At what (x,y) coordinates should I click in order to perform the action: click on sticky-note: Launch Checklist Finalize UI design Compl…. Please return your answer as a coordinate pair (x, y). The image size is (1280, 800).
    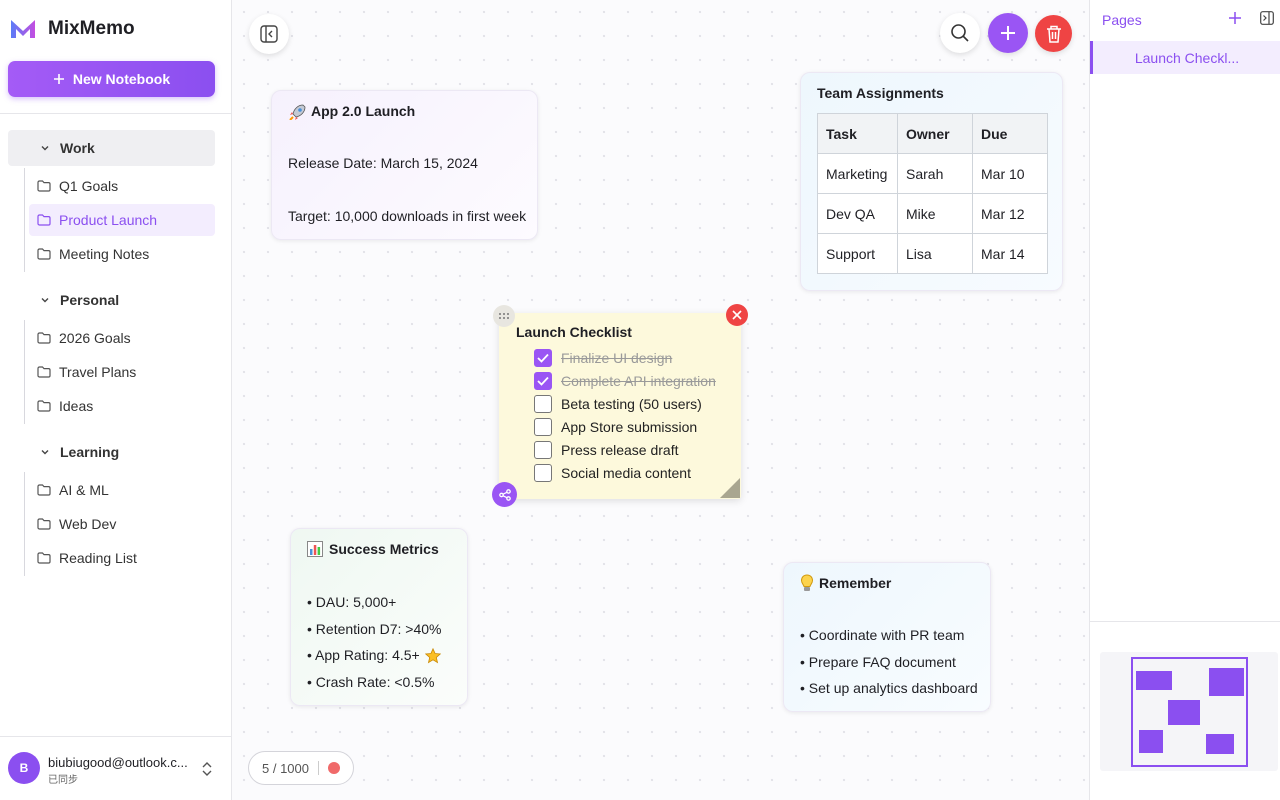
    Looking at the image, I should click on (620, 406).